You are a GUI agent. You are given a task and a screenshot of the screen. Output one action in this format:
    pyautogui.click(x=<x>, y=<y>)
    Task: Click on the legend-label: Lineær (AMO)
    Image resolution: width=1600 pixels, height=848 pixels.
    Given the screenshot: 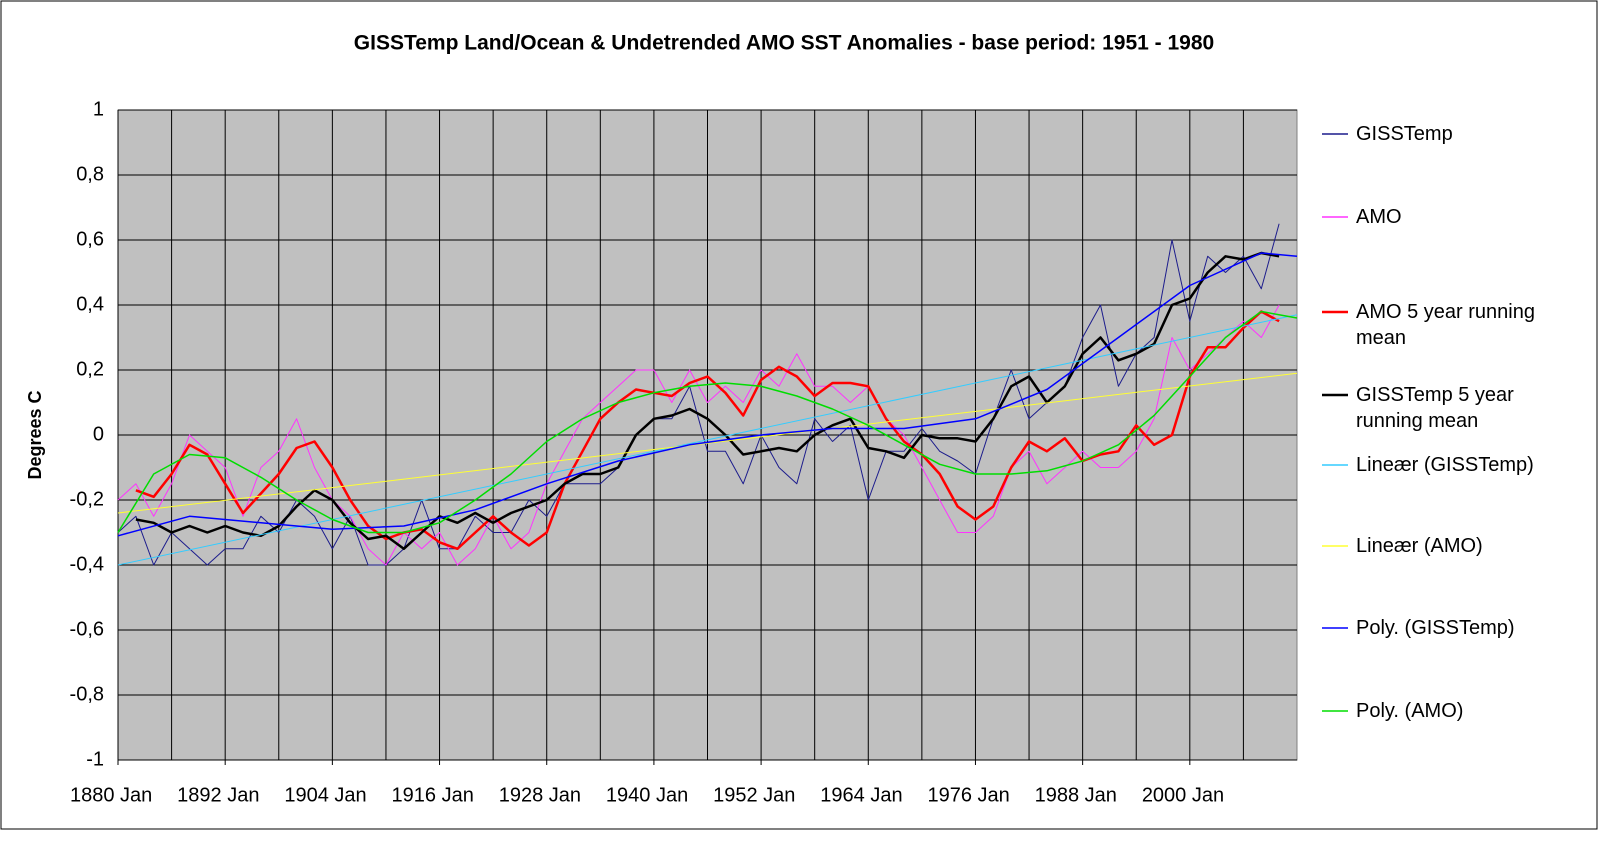 What is the action you would take?
    pyautogui.click(x=1419, y=546)
    